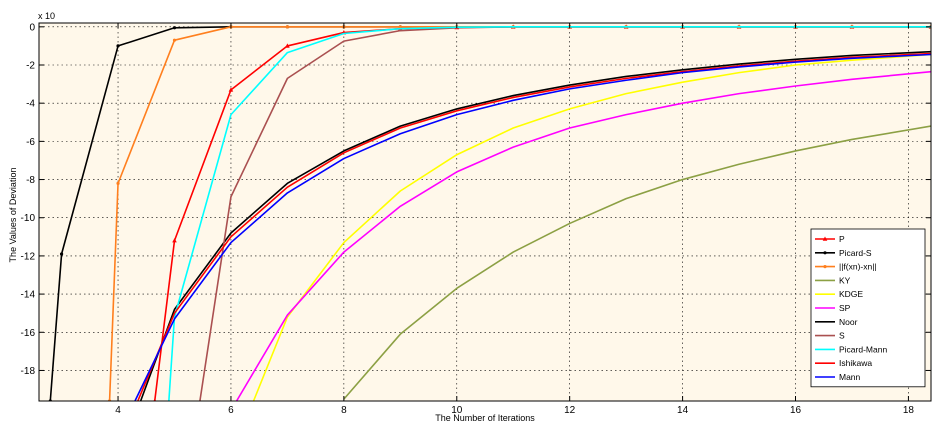 This screenshot has height=424, width=933. I want to click on x-tick-label: 10, so click(457, 410).